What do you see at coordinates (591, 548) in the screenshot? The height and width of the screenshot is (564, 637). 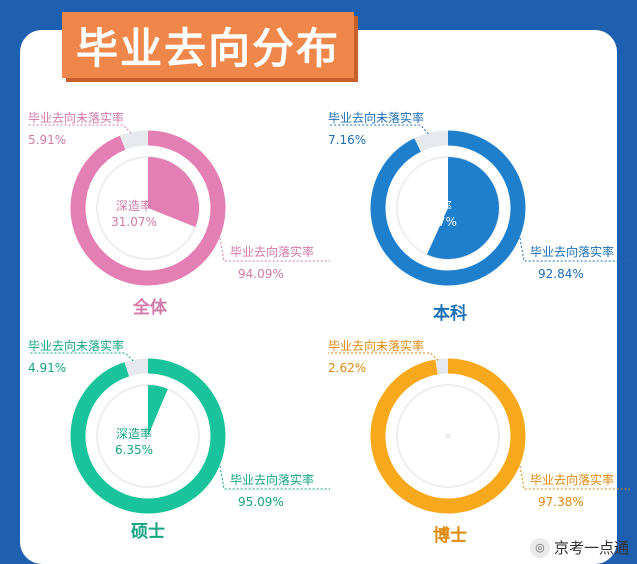 I see `watermark-text: 京考一点通` at bounding box center [591, 548].